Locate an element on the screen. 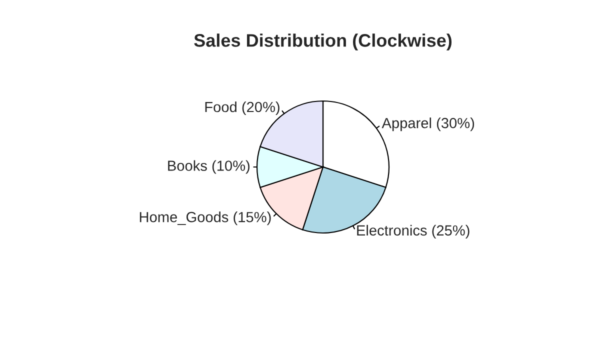 The width and height of the screenshot is (612, 360). slice-label: Apparel (30%) is located at coordinates (428, 125).